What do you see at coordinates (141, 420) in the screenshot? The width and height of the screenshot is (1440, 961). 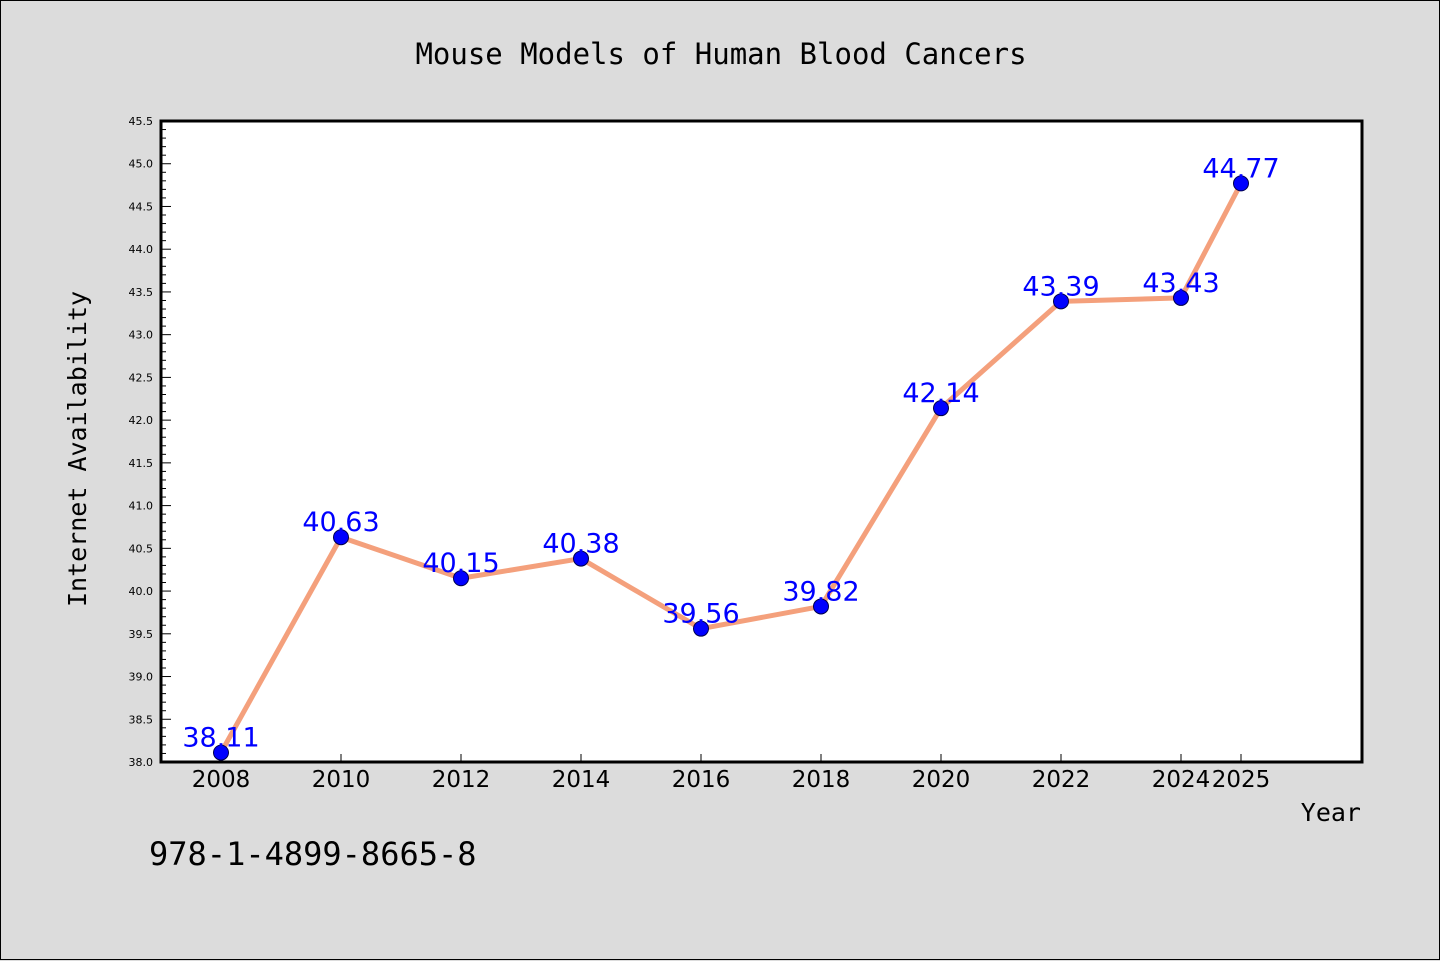 I see `y-tick-label: 42.0` at bounding box center [141, 420].